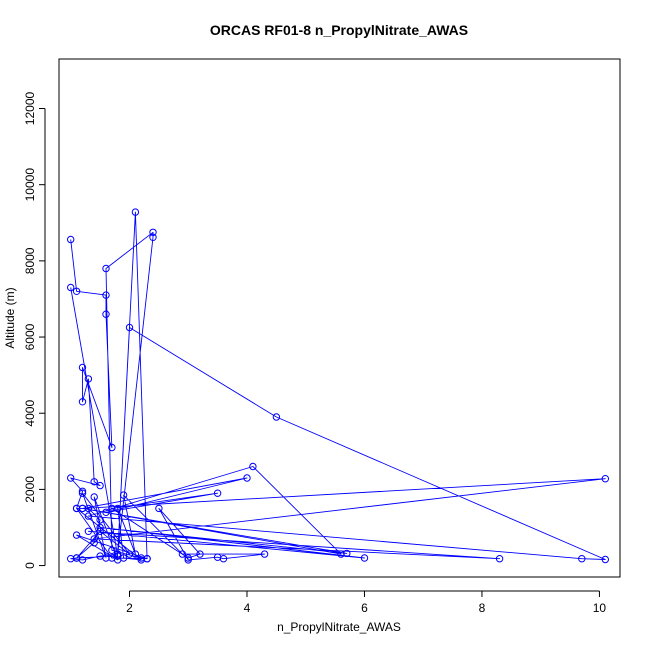 This screenshot has width=650, height=650. Describe the element at coordinates (30, 336) in the screenshot. I see `y-tick-label: 6000` at that location.